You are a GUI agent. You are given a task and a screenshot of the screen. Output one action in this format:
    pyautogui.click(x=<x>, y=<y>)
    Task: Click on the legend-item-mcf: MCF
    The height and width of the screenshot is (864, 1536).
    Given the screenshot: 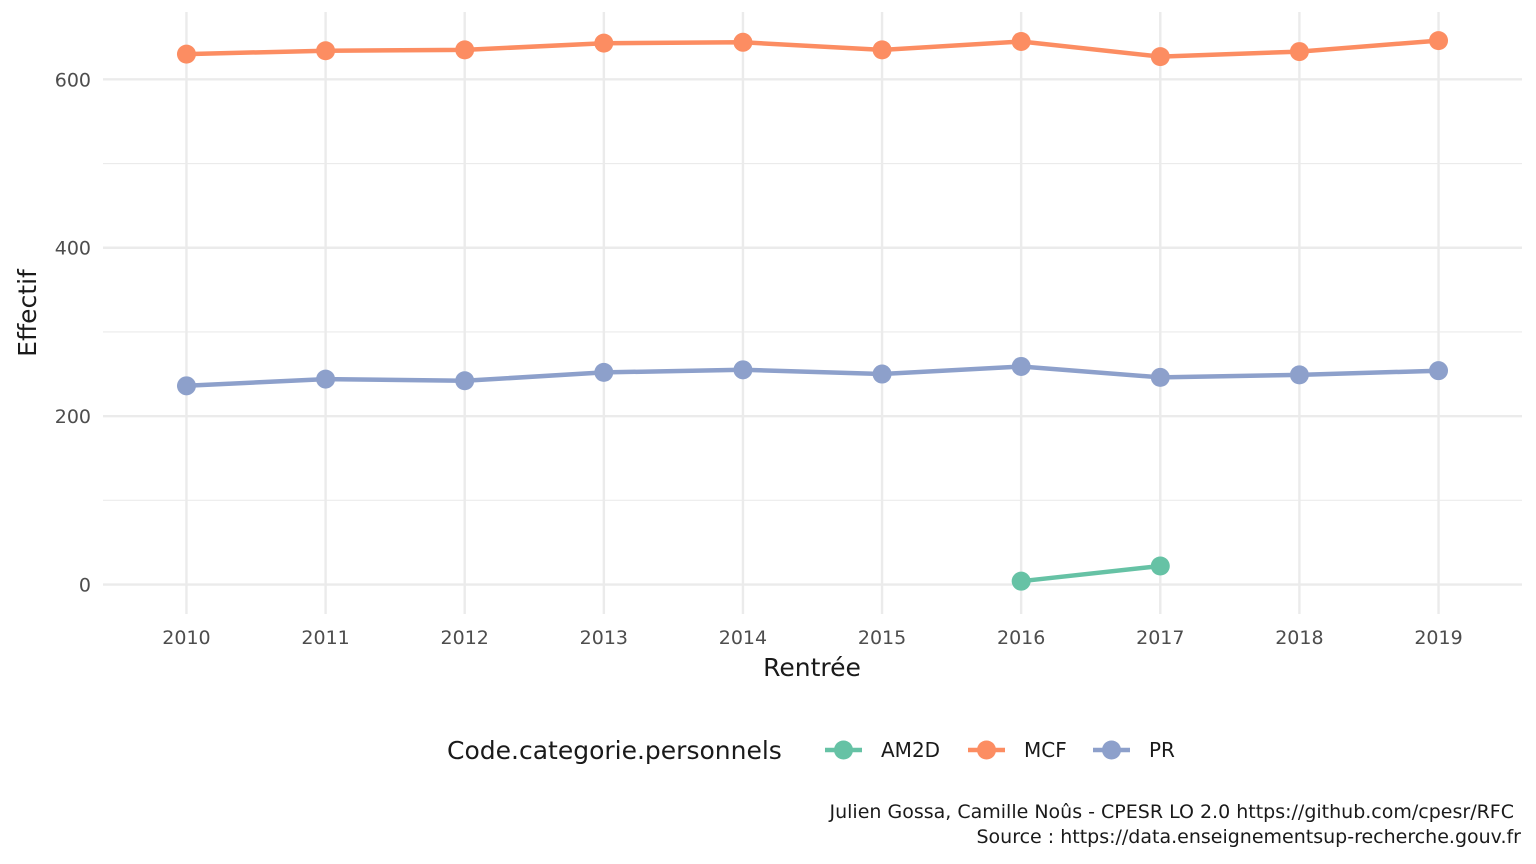 What is the action you would take?
    pyautogui.click(x=1017, y=750)
    